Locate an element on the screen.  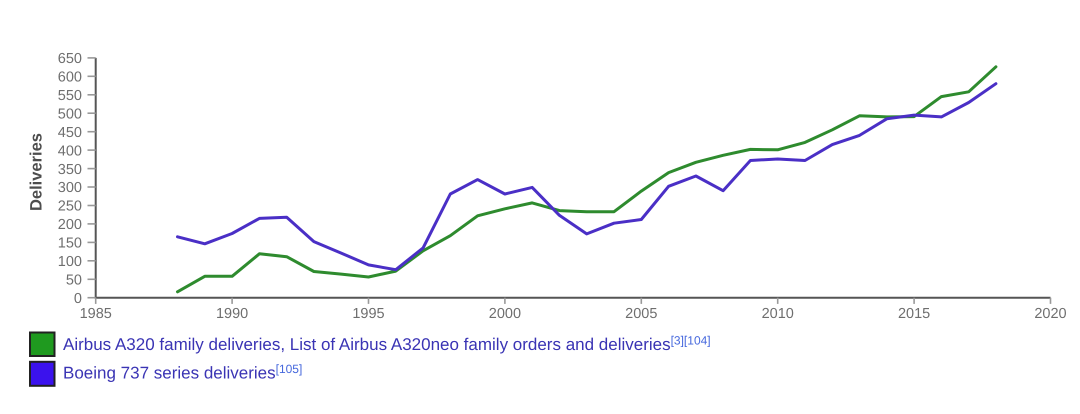
svg-text: 2010 is located at coordinates (778, 314).